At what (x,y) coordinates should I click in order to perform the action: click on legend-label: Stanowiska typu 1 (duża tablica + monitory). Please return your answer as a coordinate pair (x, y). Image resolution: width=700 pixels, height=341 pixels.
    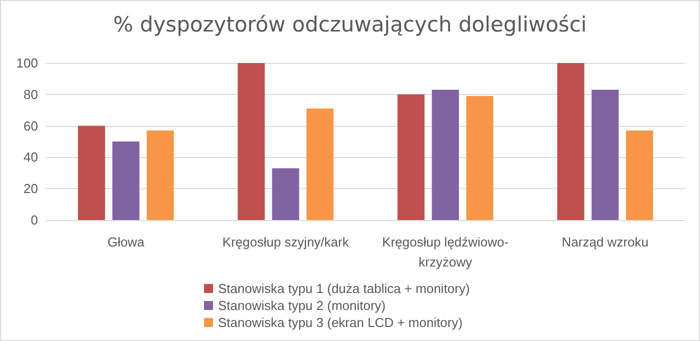
    Looking at the image, I should click on (344, 288).